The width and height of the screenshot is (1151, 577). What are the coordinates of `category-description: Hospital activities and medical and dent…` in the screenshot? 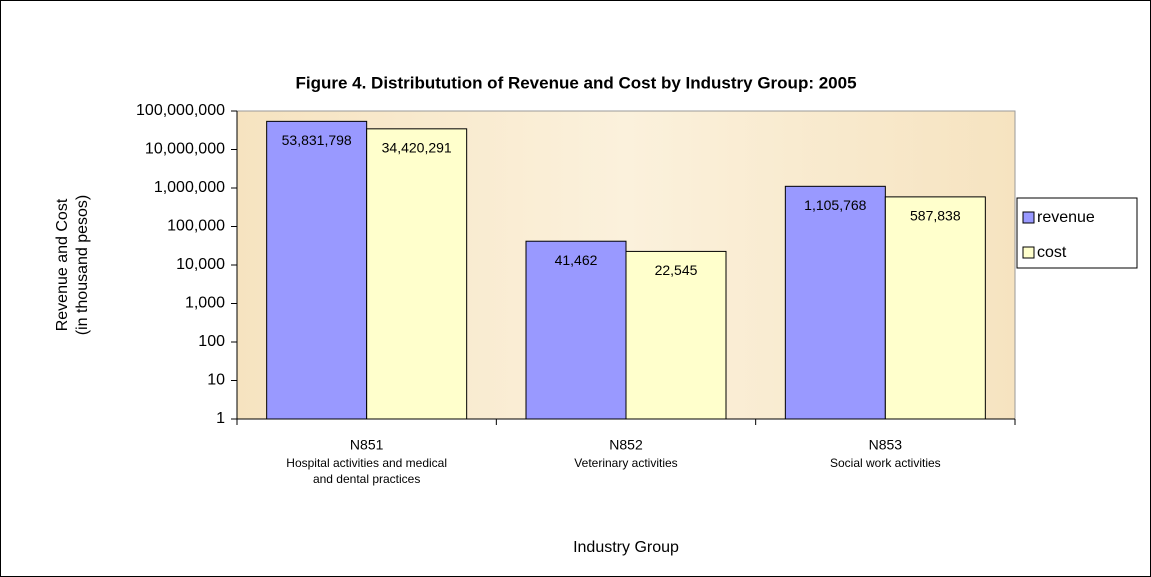 It's located at (367, 471).